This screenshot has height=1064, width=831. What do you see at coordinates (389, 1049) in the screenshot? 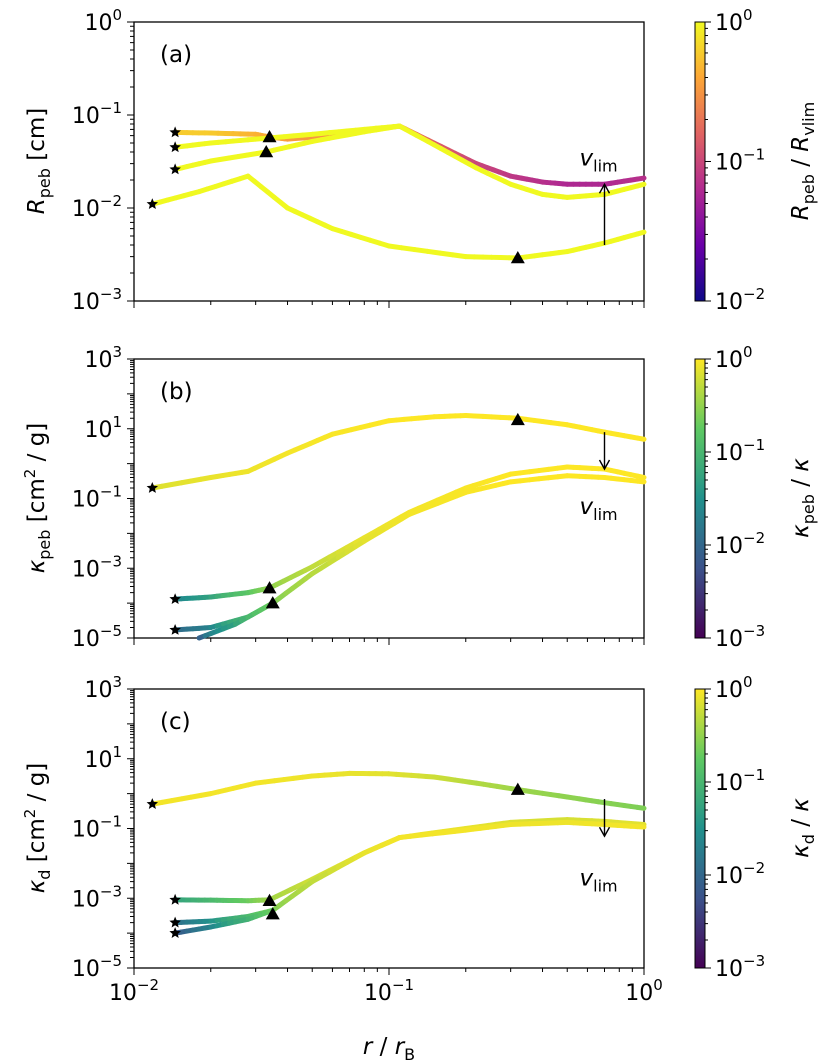
I see `x-axis-label: r / rB` at bounding box center [389, 1049].